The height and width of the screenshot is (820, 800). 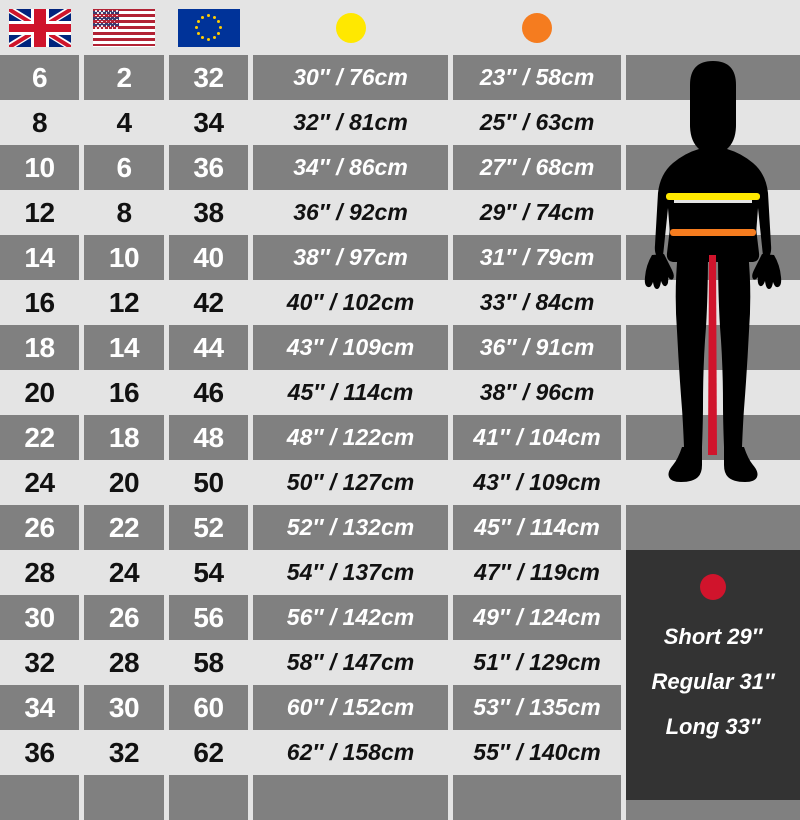 I want to click on cell-waist: 36″ / 91cm, so click(x=537, y=347).